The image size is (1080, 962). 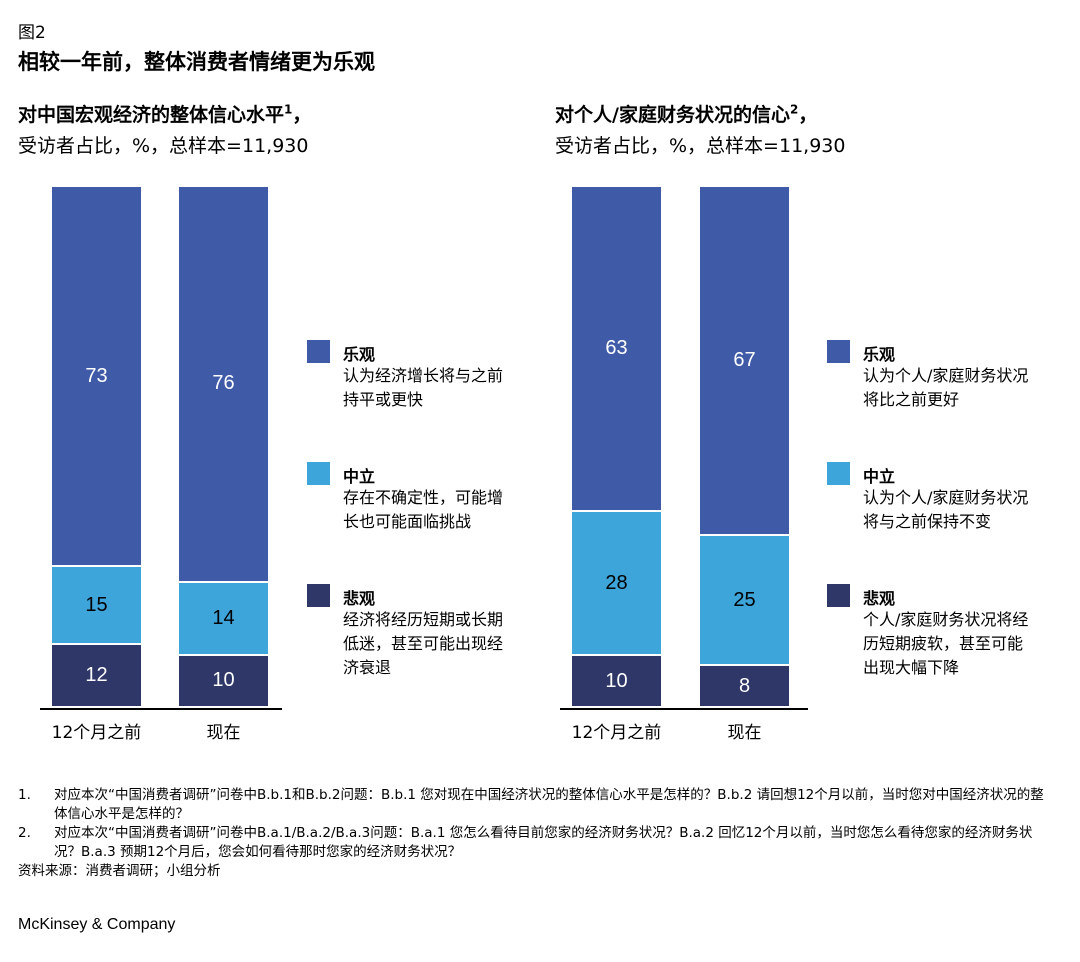 I want to click on chart-1-bar-1-pessimistic-segment: 12, so click(x=96, y=676).